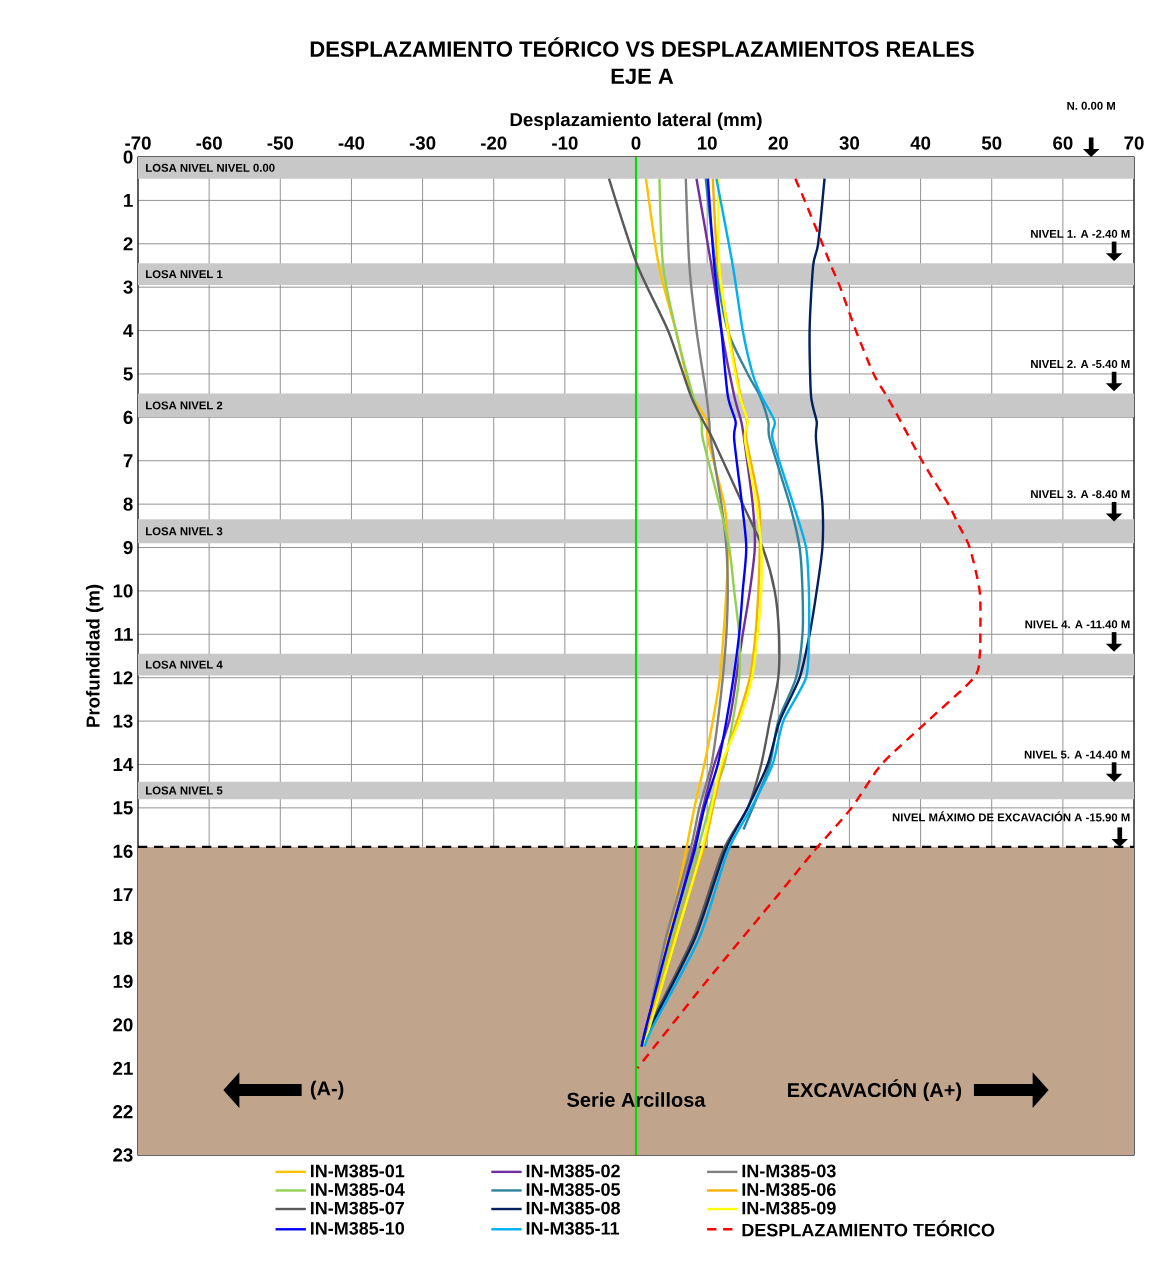 The height and width of the screenshot is (1277, 1172). Describe the element at coordinates (868, 1228) in the screenshot. I see `legend-label: DESPLAZAMIENTO TEÓRICO` at that location.